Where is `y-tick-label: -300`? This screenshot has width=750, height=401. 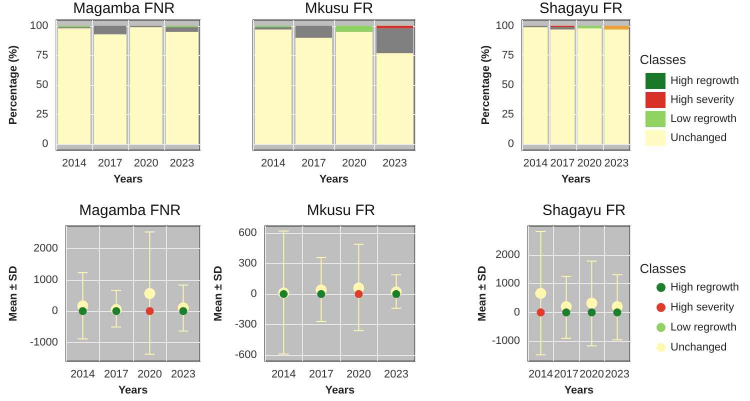 y-tick-label: -300 is located at coordinates (245, 324).